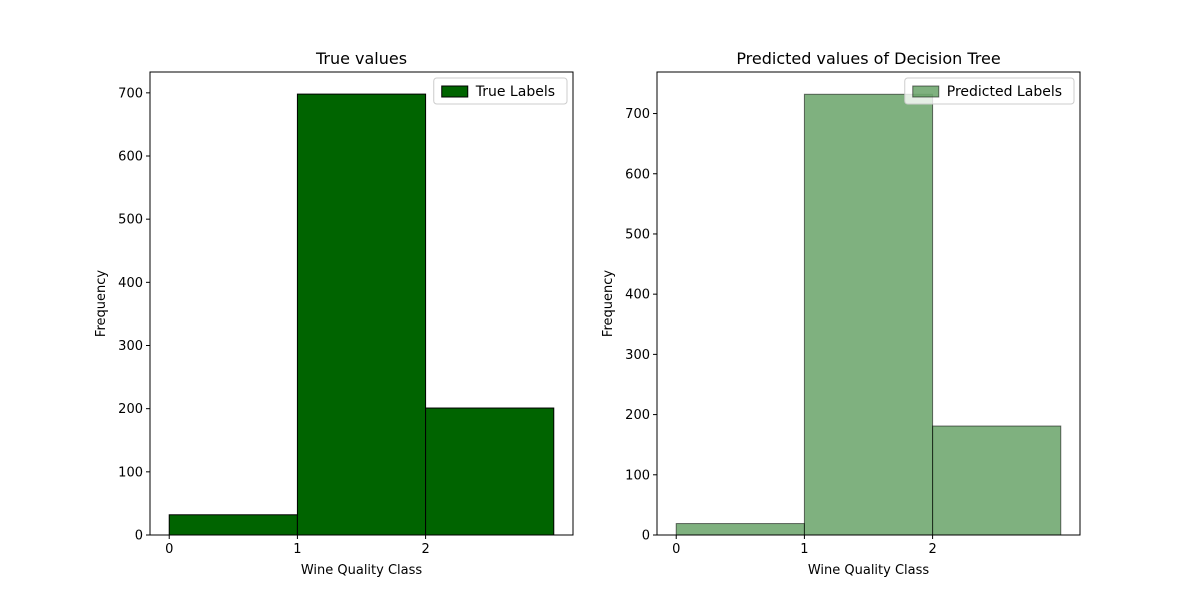 This screenshot has height=600, width=1200. I want to click on legend: Predicted Labels, so click(989, 91).